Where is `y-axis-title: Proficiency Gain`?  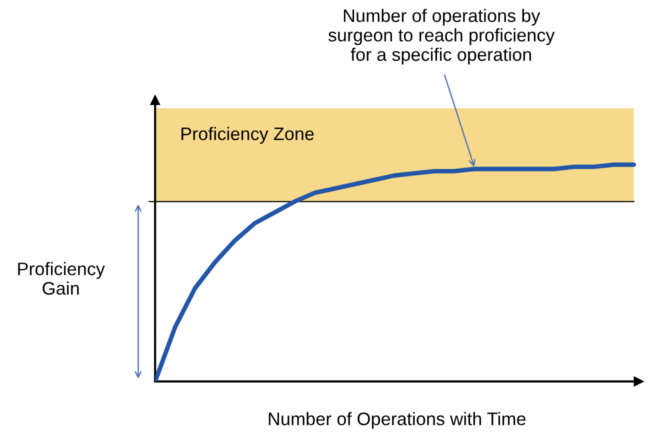 y-axis-title: Proficiency Gain is located at coordinates (61, 278).